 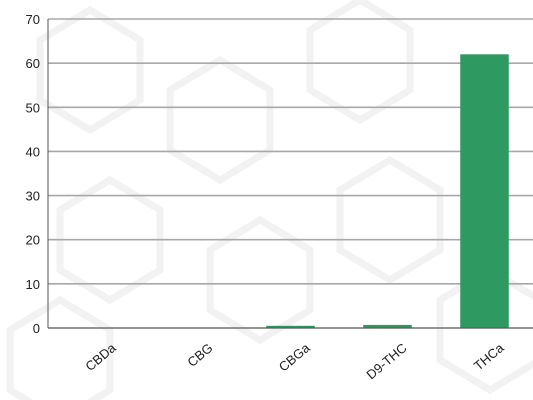 What do you see at coordinates (489, 357) in the screenshot?
I see `x-category-label: THCa` at bounding box center [489, 357].